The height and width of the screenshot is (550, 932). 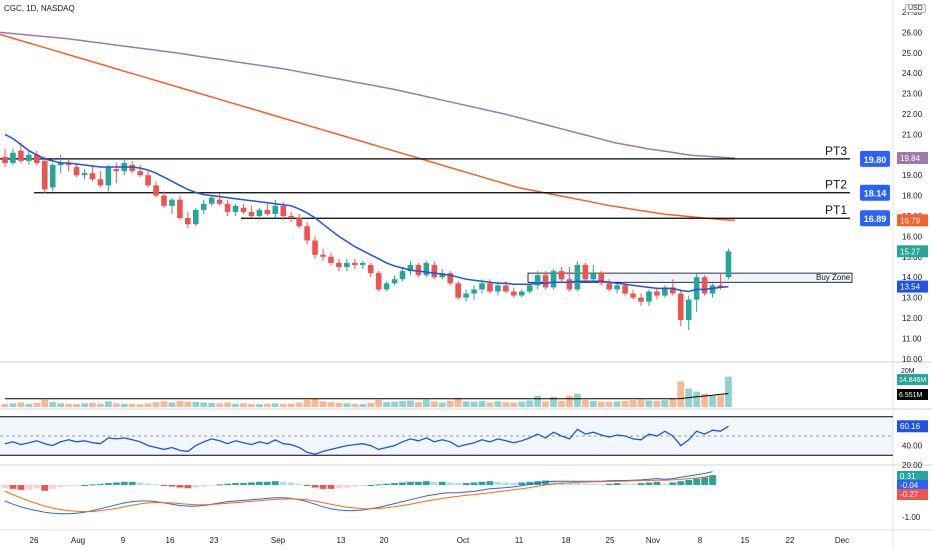 I want to click on price-tick-label: 26.00, so click(x=912, y=32).